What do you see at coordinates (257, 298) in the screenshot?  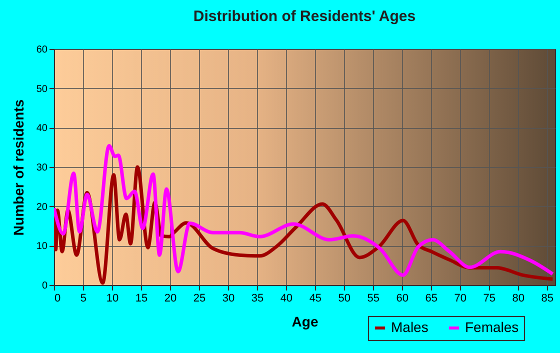 I see `x-tick-label: 35` at bounding box center [257, 298].